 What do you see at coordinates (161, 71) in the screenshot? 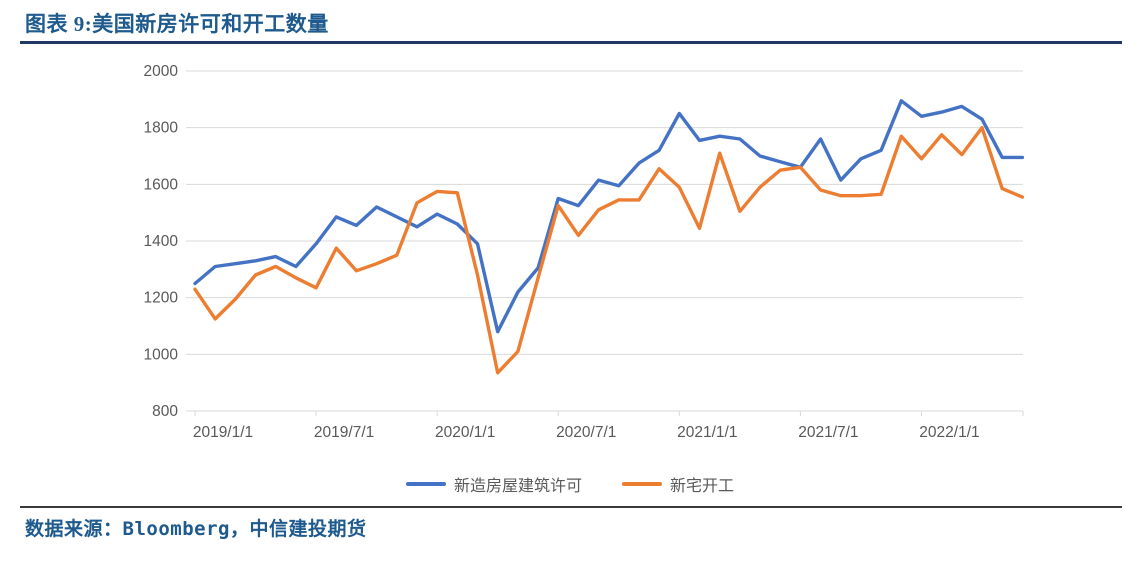
I see `svg-text: 2000` at bounding box center [161, 71].